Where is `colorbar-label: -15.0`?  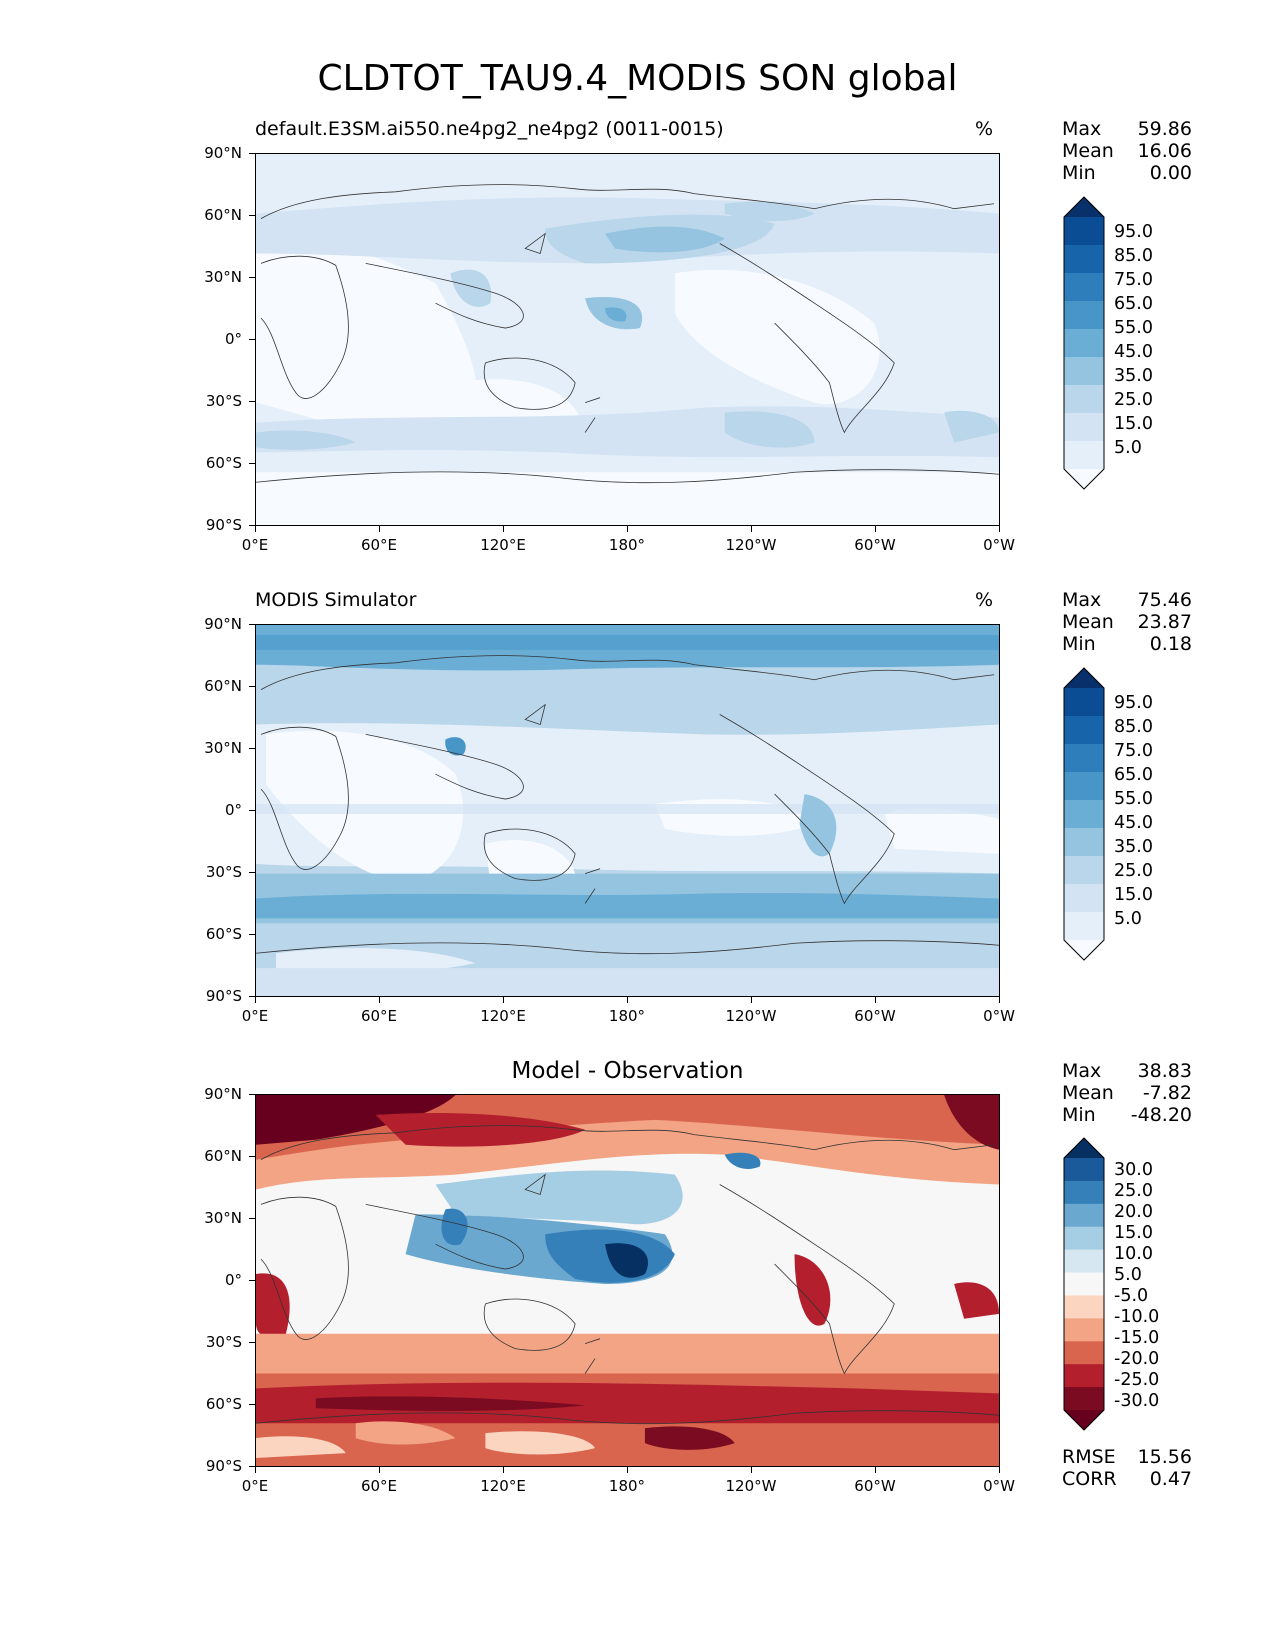
colorbar-label: -15.0 is located at coordinates (1137, 1338).